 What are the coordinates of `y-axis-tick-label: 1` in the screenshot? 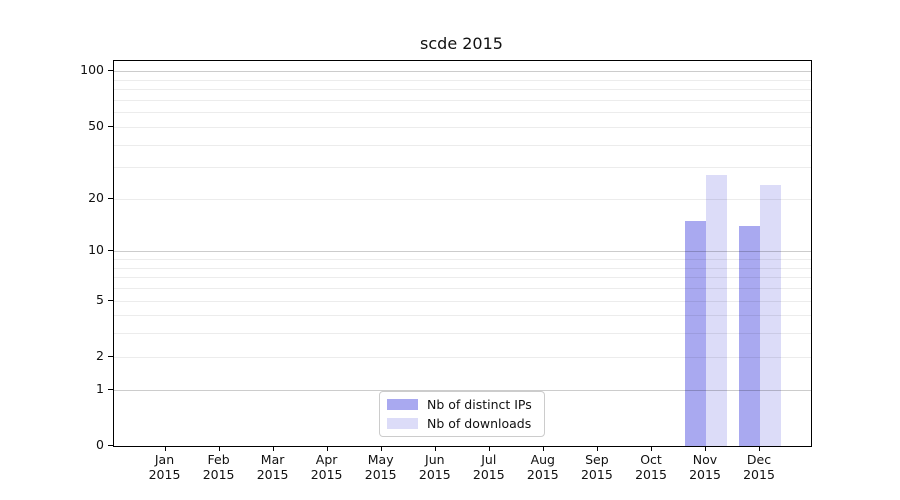 It's located at (100, 388).